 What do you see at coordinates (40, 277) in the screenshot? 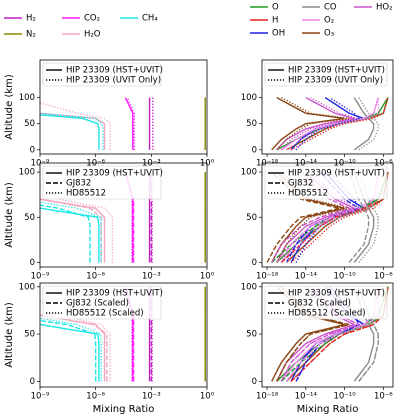
I see `x-tick-label: 10⁻⁹` at bounding box center [40, 277].